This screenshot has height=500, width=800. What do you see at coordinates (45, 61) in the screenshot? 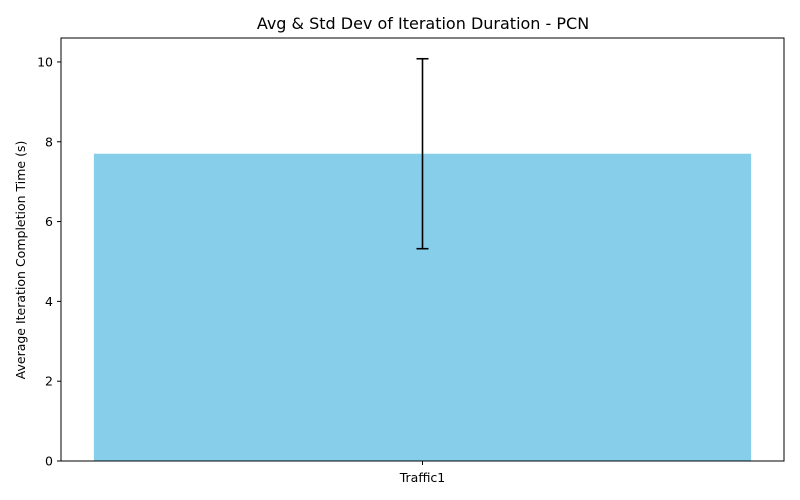
I see `y-tick-label: 10` at bounding box center [45, 61].